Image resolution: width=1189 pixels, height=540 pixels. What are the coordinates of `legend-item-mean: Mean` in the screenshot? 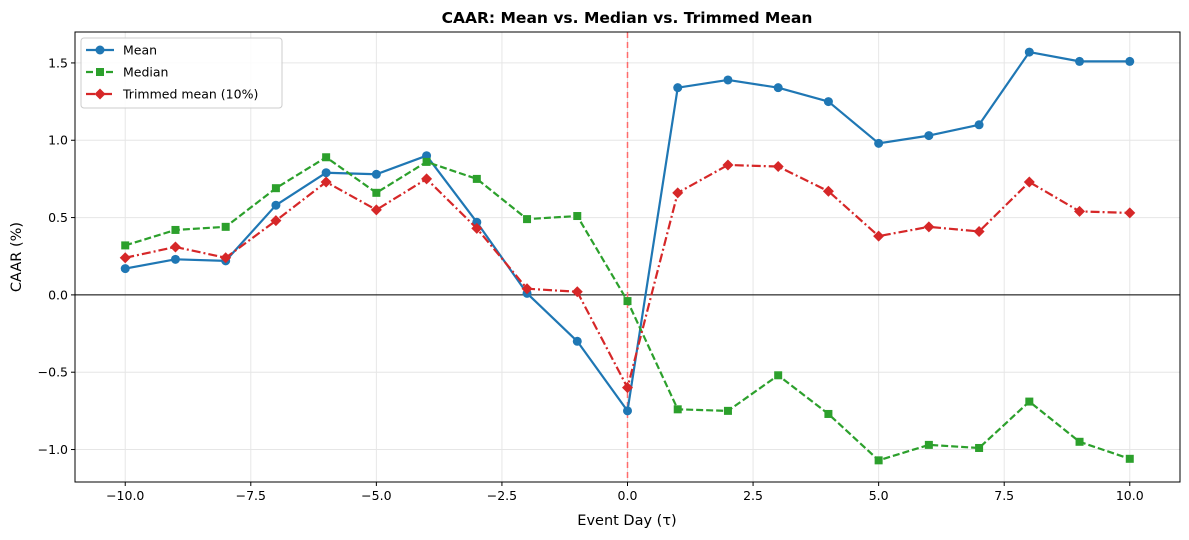 It's located at (121, 50).